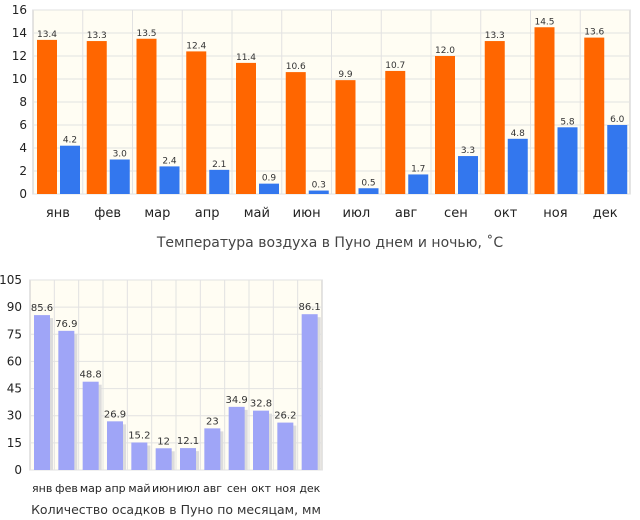  I want to click on precipitation-month-label: сен, so click(237, 488).